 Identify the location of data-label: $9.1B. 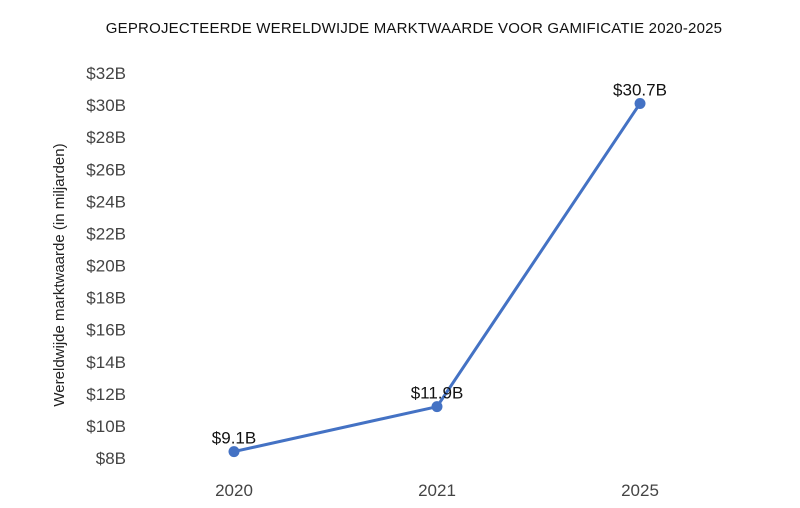
(234, 438).